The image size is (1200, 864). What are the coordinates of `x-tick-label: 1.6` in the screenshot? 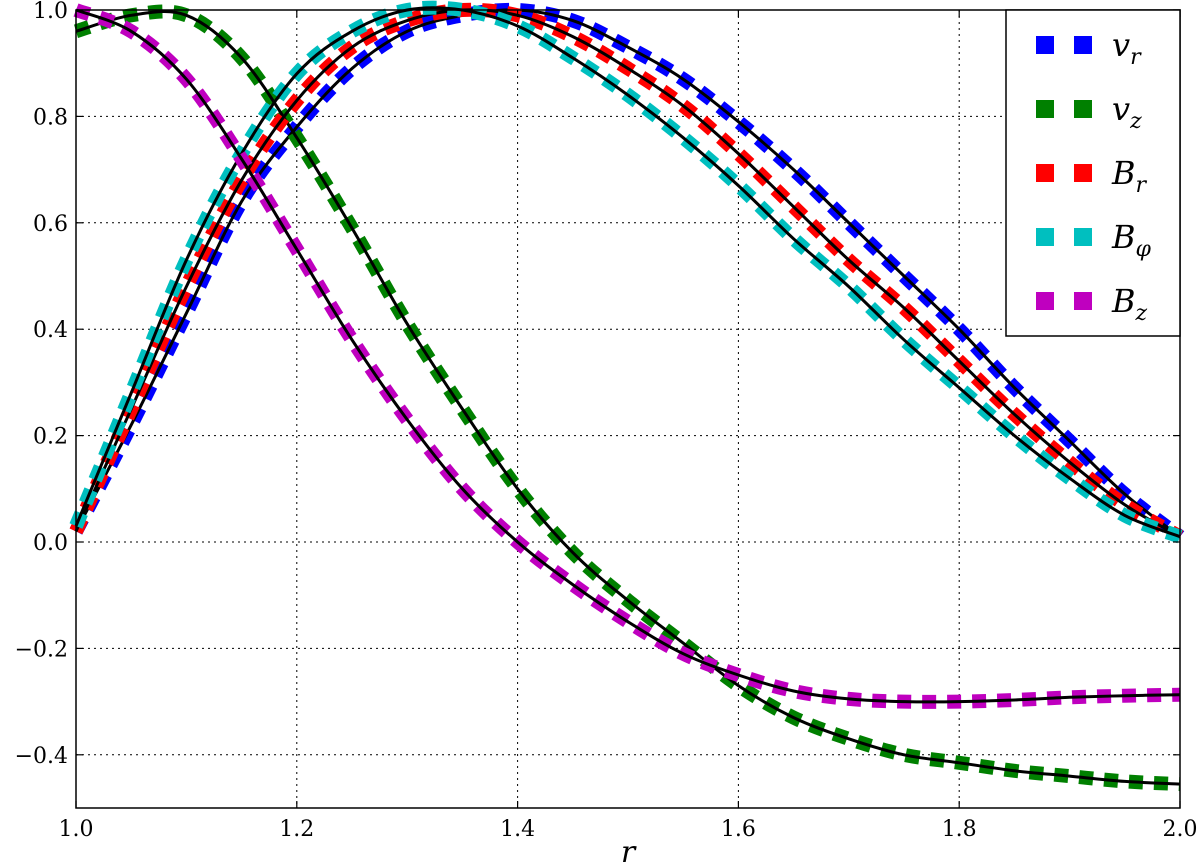 It's located at (738, 829).